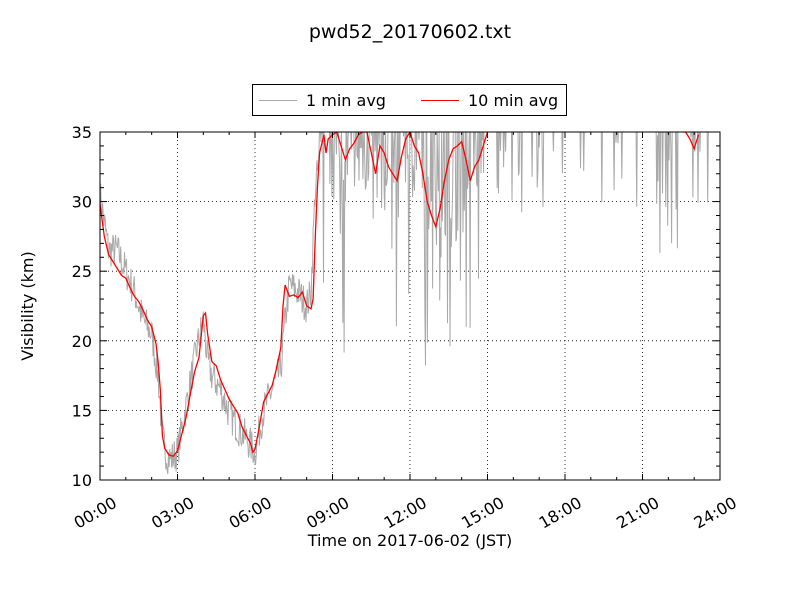  Describe the element at coordinates (27, 305) in the screenshot. I see `y-axis-label: Visibility (km)` at that location.